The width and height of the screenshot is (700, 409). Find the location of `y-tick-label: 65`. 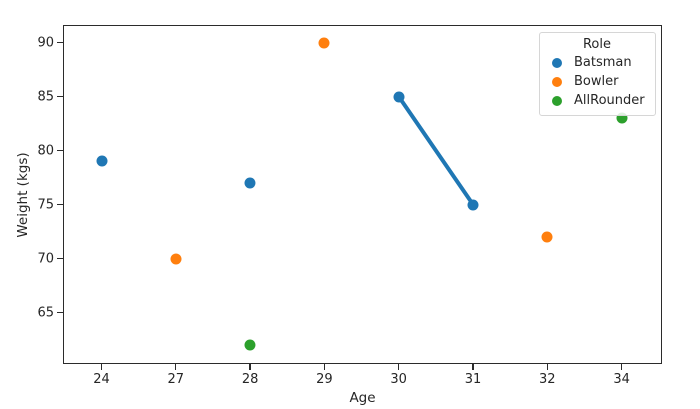

y-tick-label: 65 is located at coordinates (45, 312).